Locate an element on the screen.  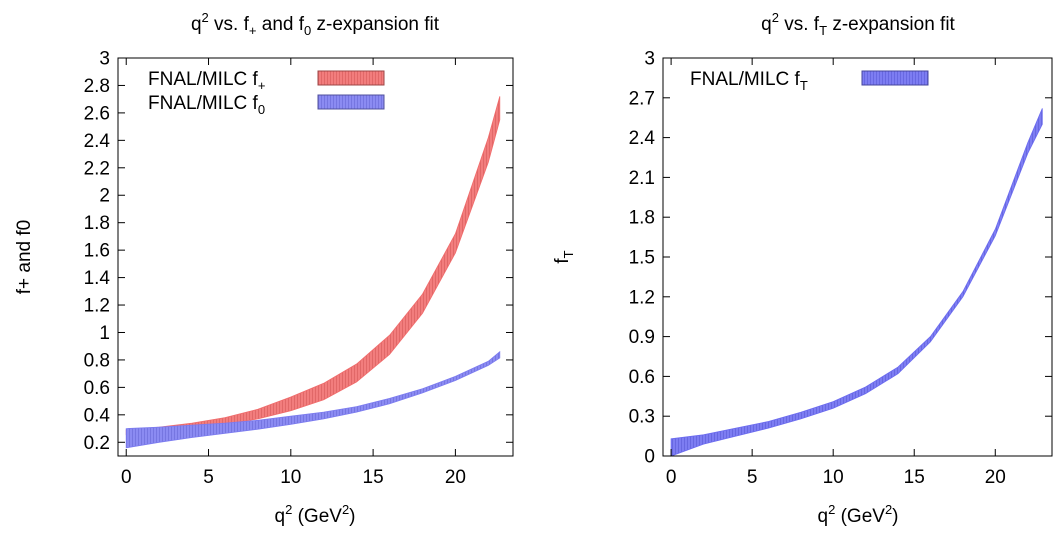
legend-label-subscript: + is located at coordinates (262, 85).